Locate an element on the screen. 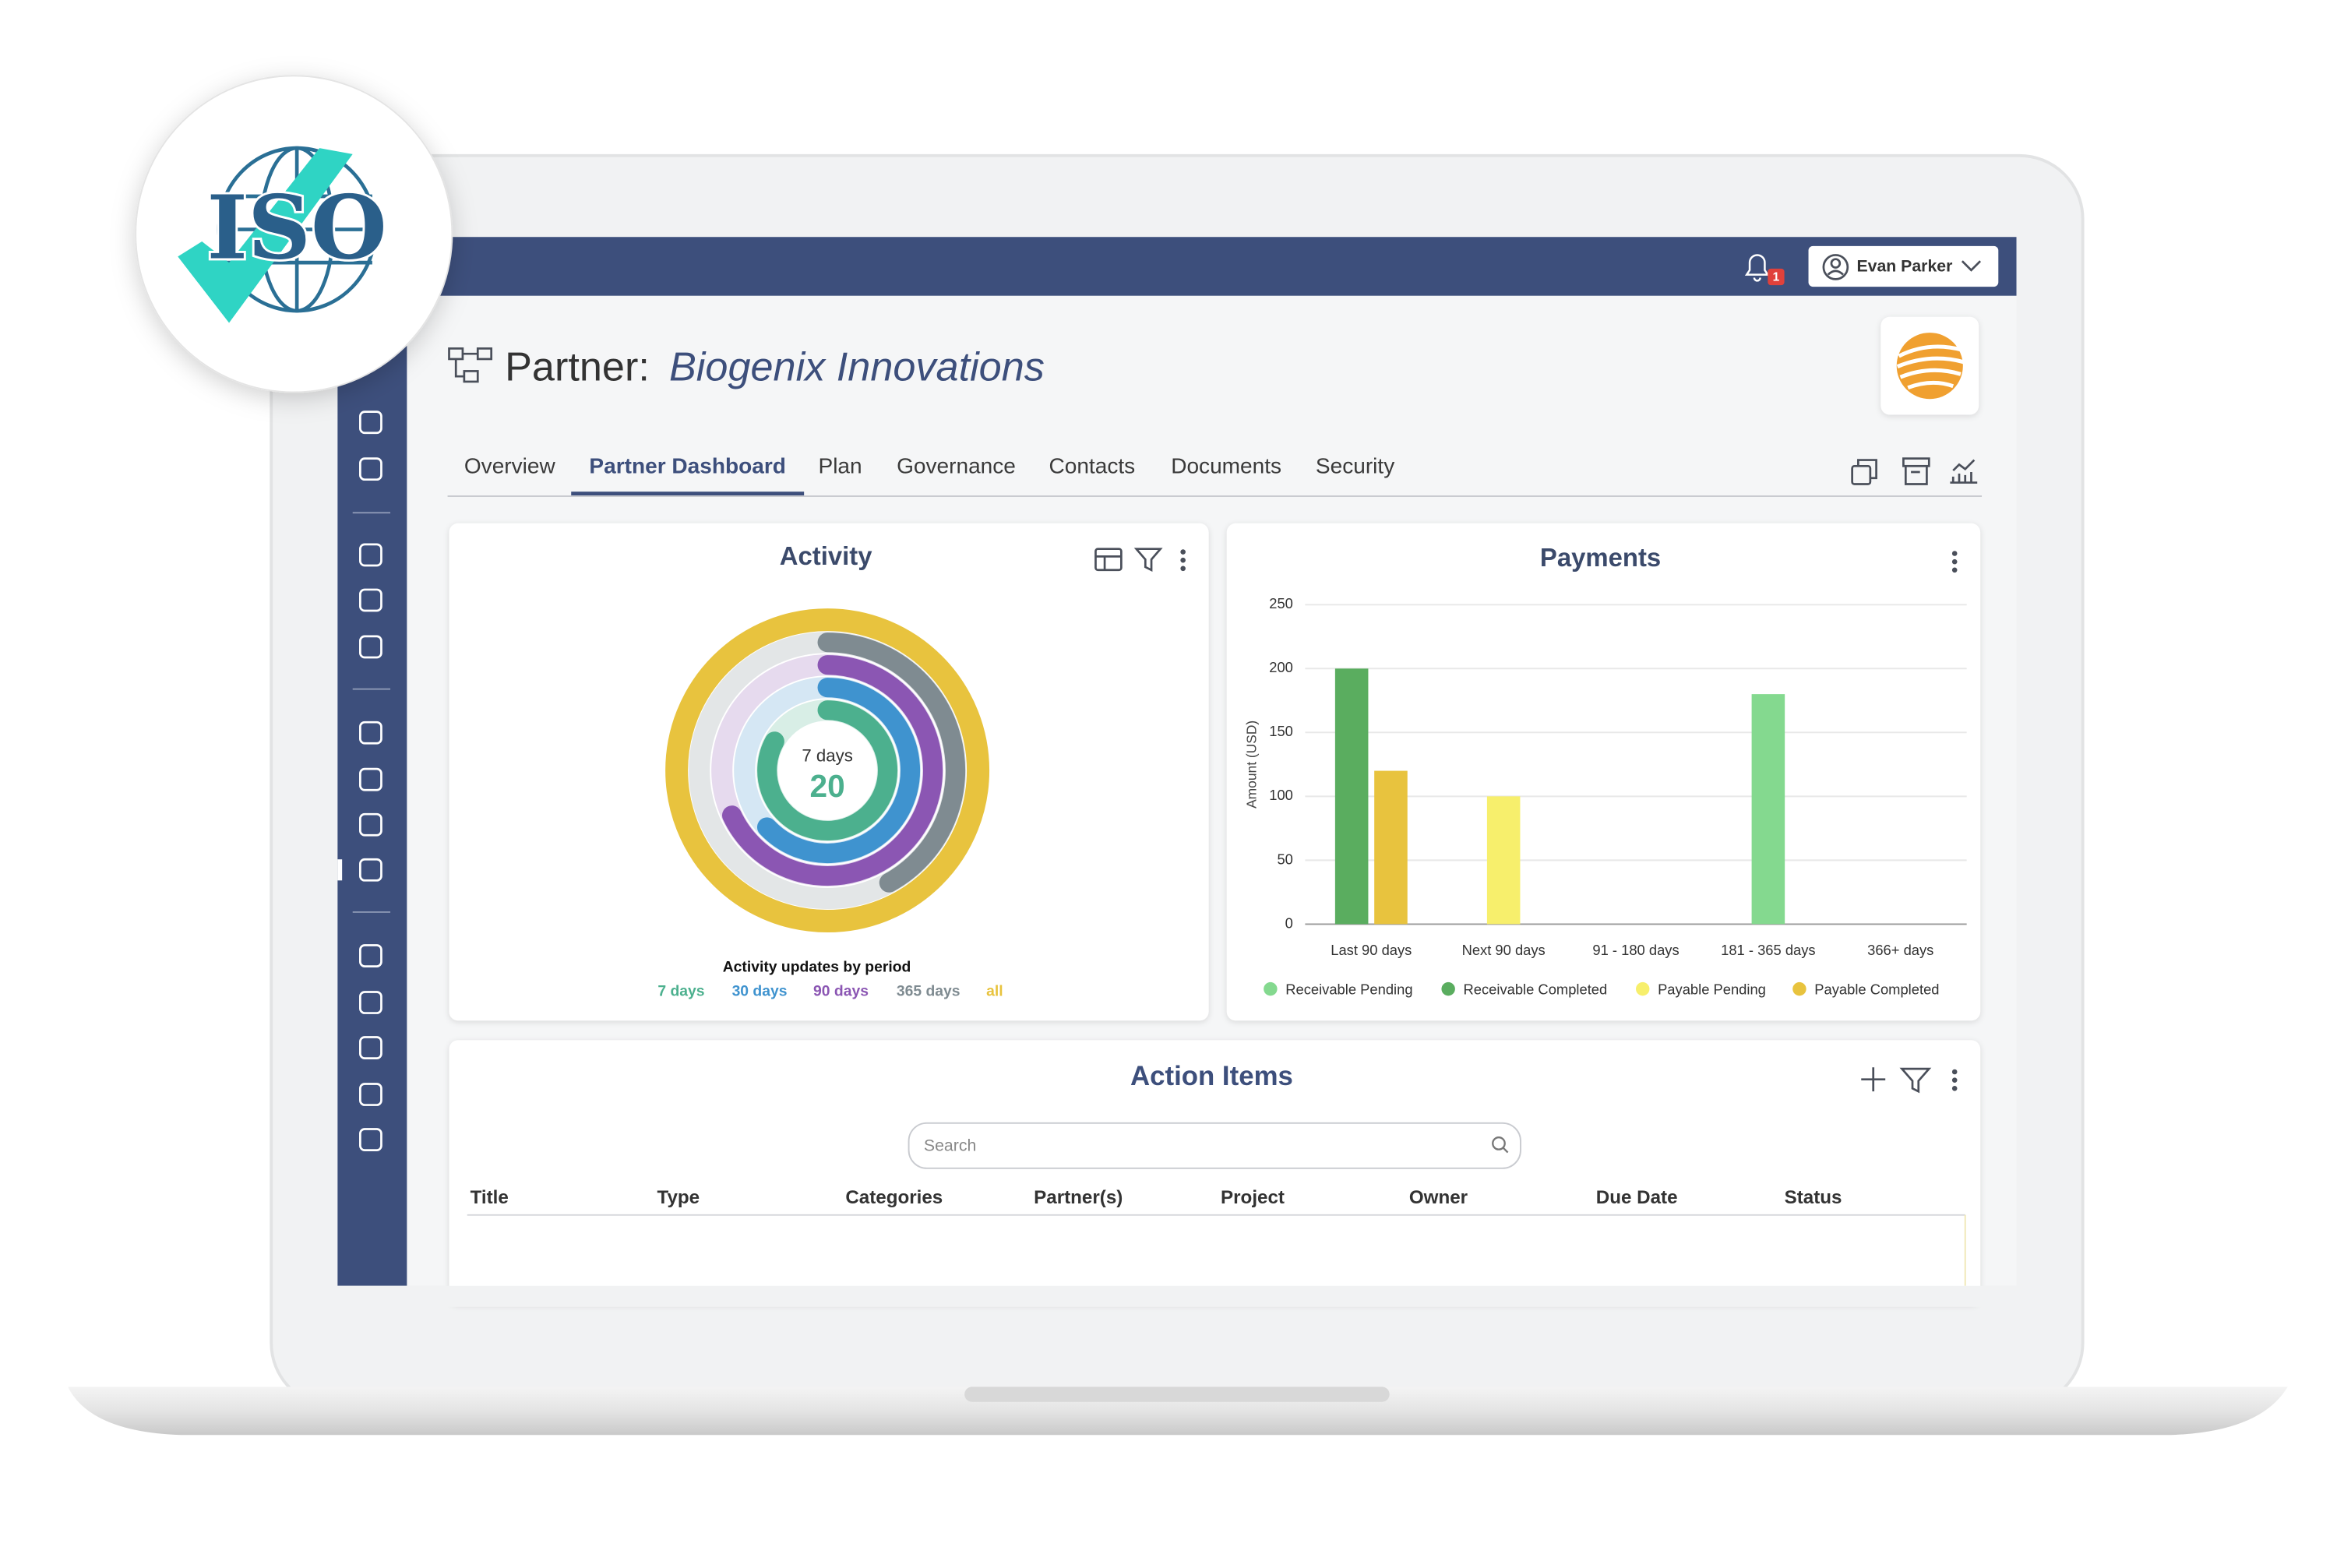  x-tick-label: Next 90 days is located at coordinates (1504, 950).